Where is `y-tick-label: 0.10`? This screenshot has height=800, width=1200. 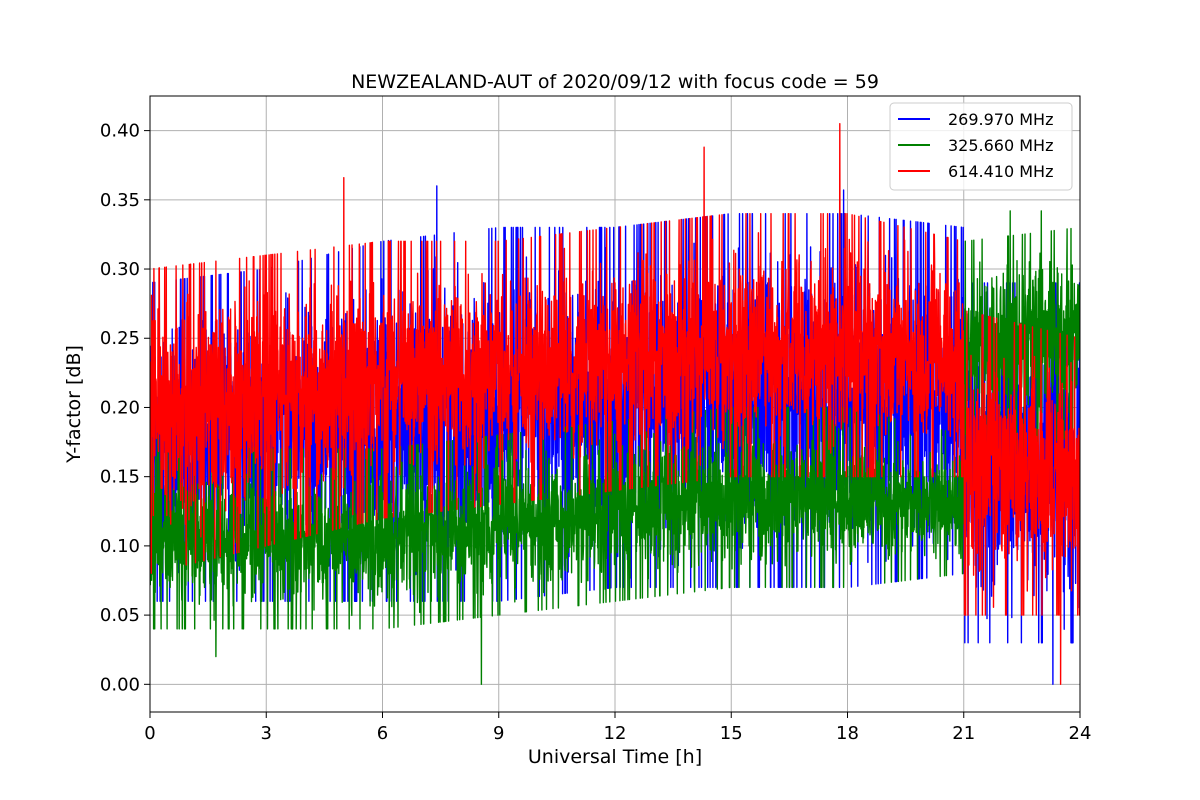 y-tick-label: 0.10 is located at coordinates (120, 546).